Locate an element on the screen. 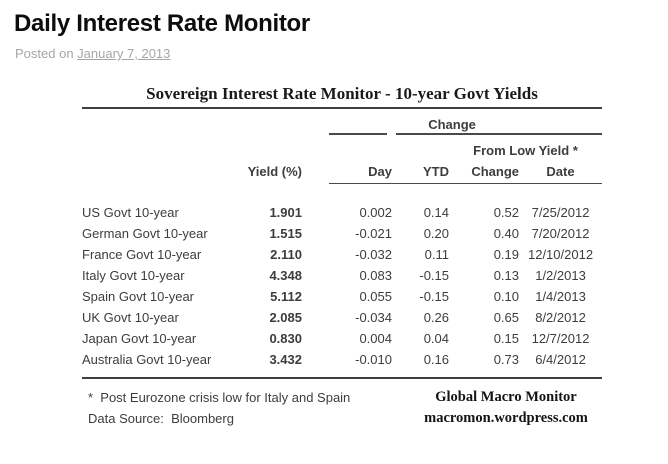 The image size is (668, 464). day-change-cell: 0.004 is located at coordinates (375, 338).